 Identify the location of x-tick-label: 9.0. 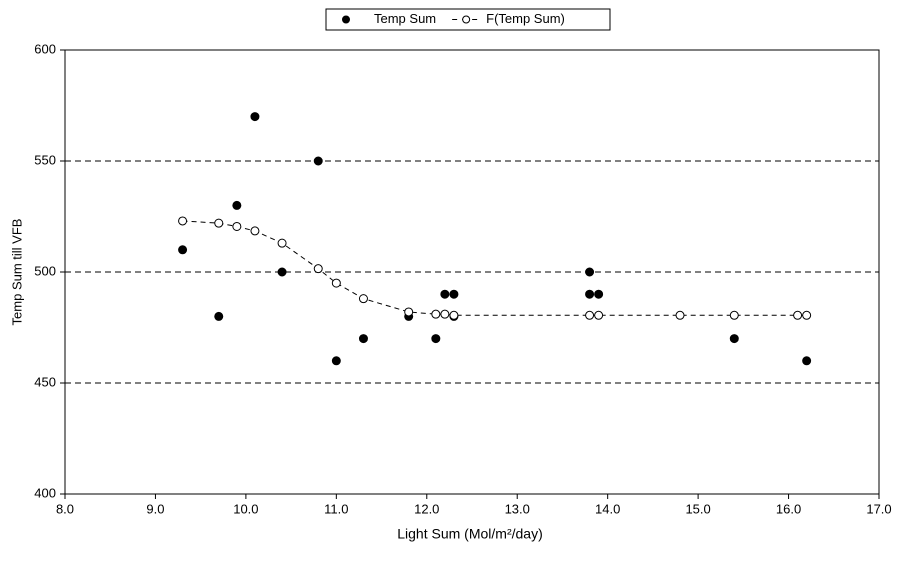
(155, 508).